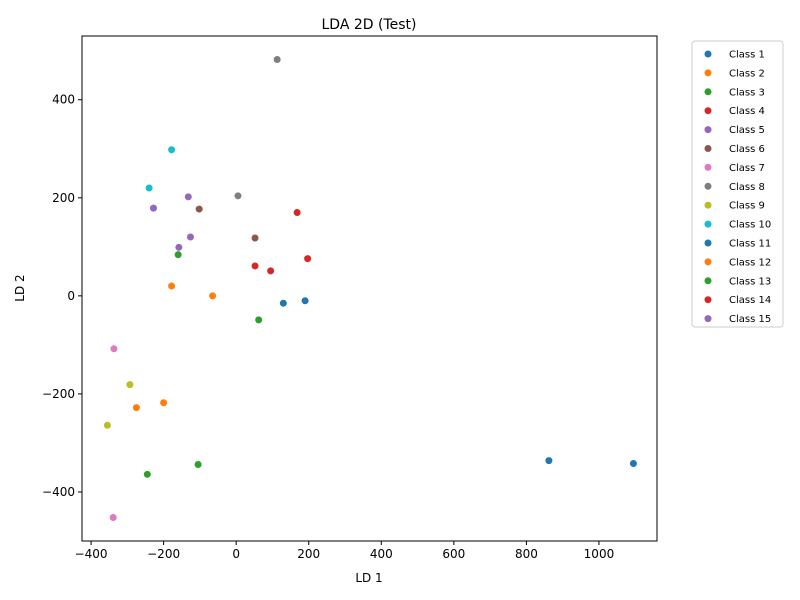 This screenshot has width=800, height=600. What do you see at coordinates (747, 206) in the screenshot?
I see `legend-label: Class 9` at bounding box center [747, 206].